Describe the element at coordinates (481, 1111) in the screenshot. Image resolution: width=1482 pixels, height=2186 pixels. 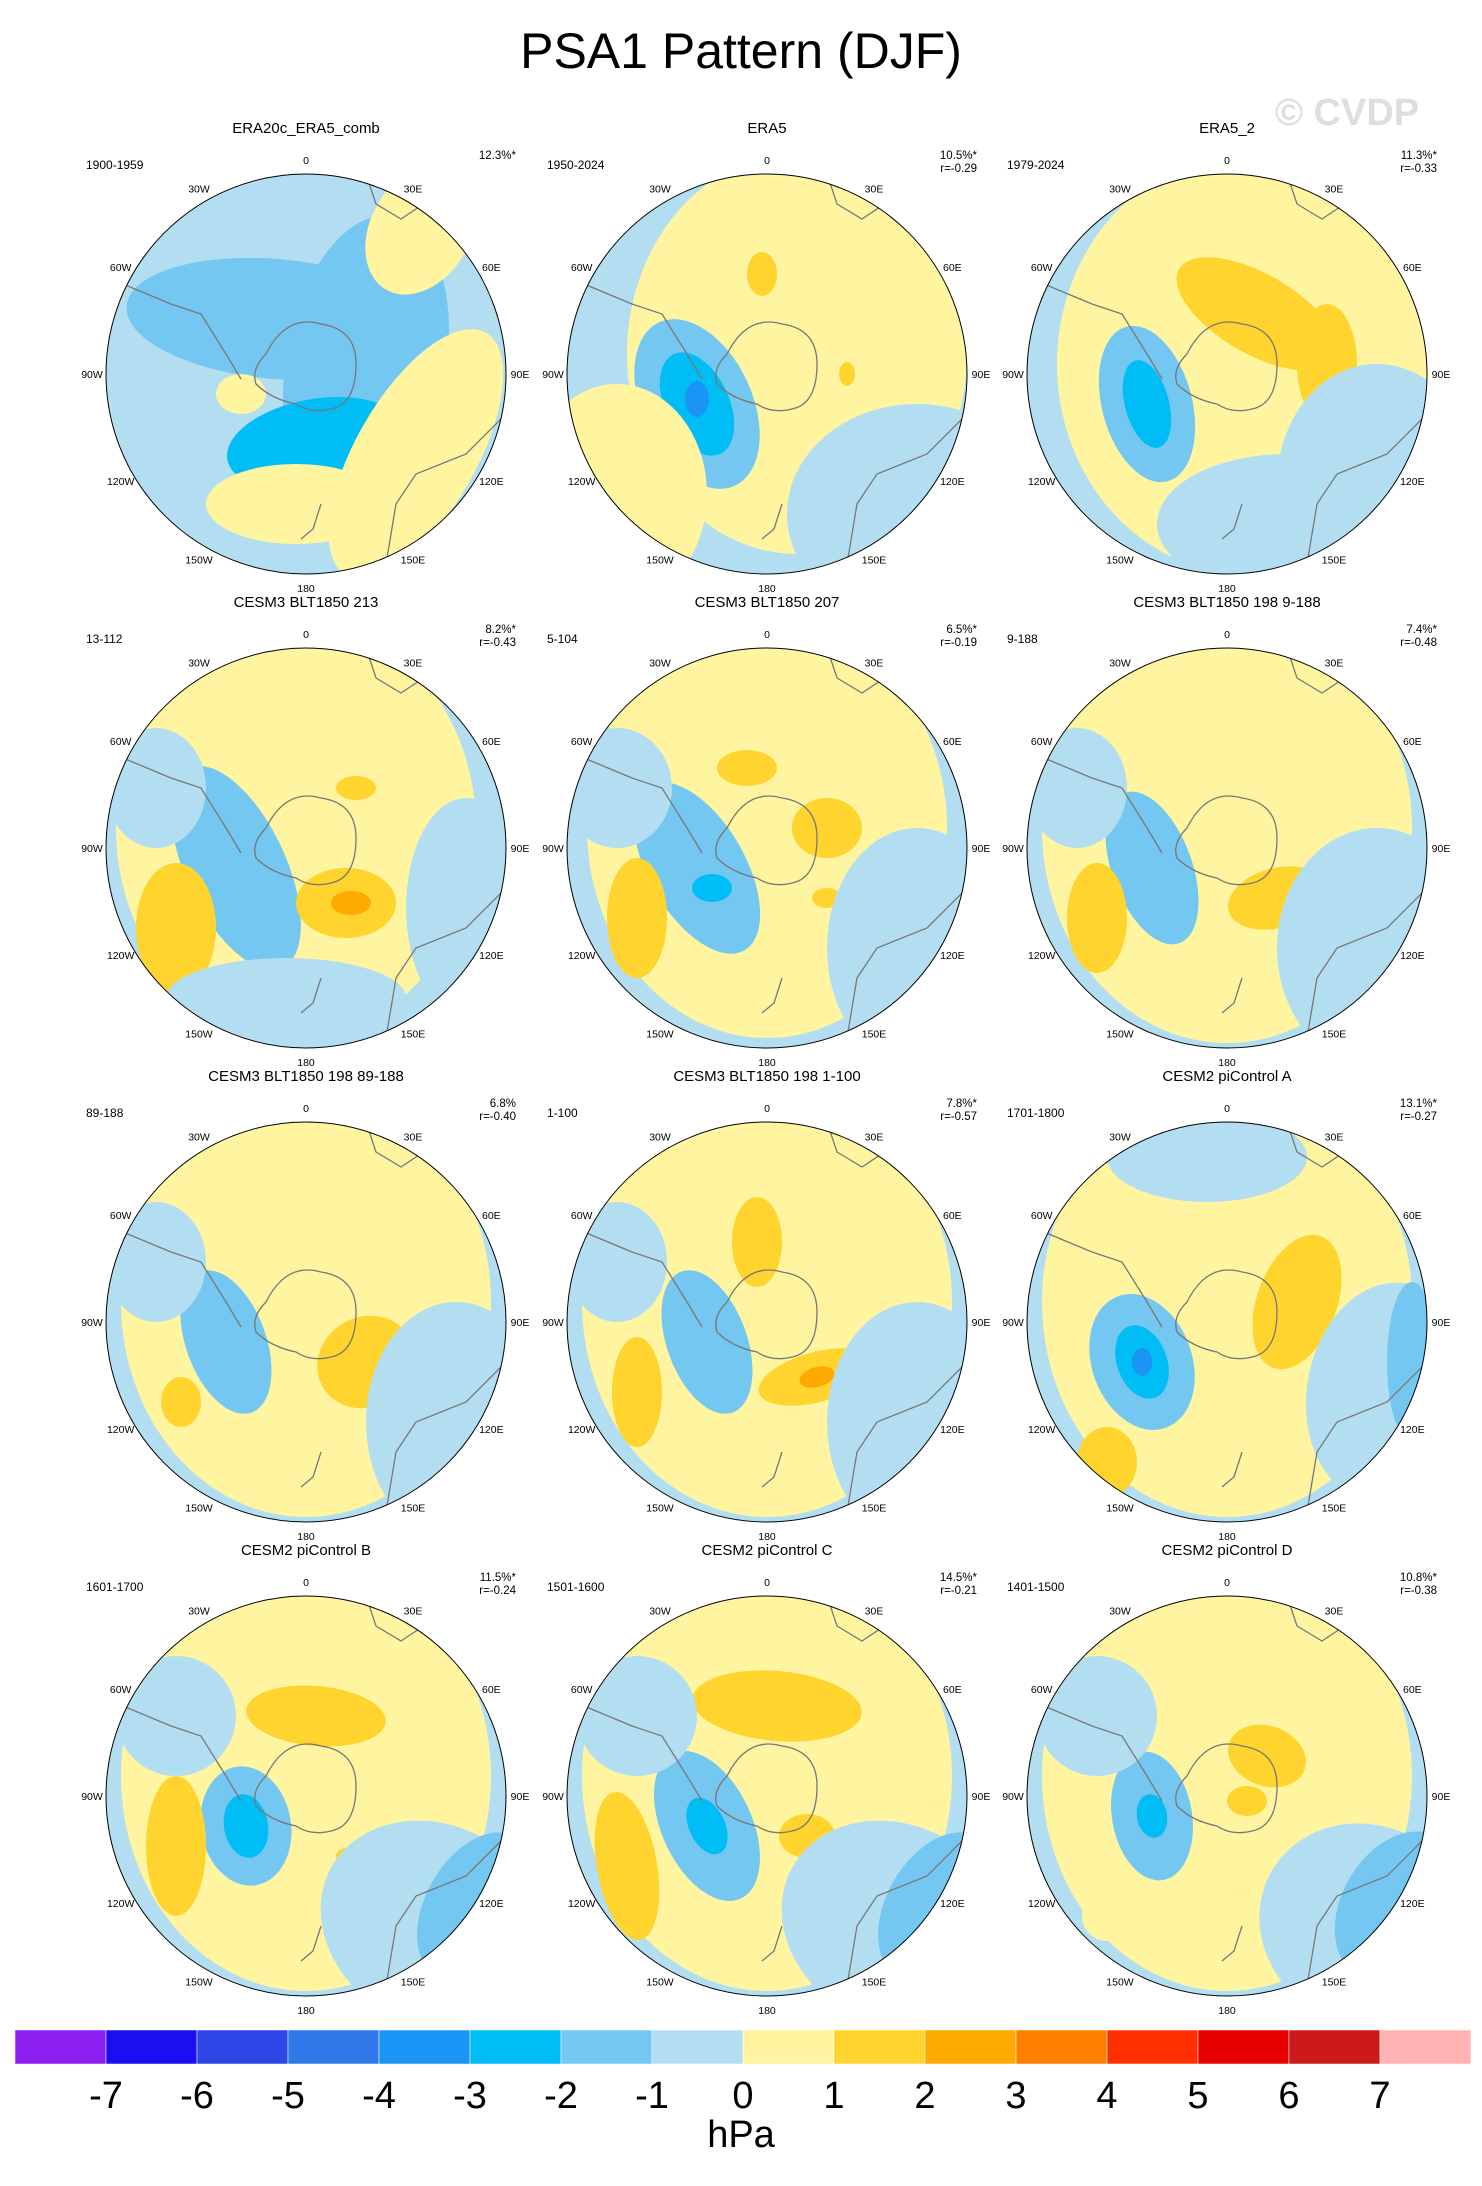
I see `panel-stats: 6.8% r=-0.40` at that location.